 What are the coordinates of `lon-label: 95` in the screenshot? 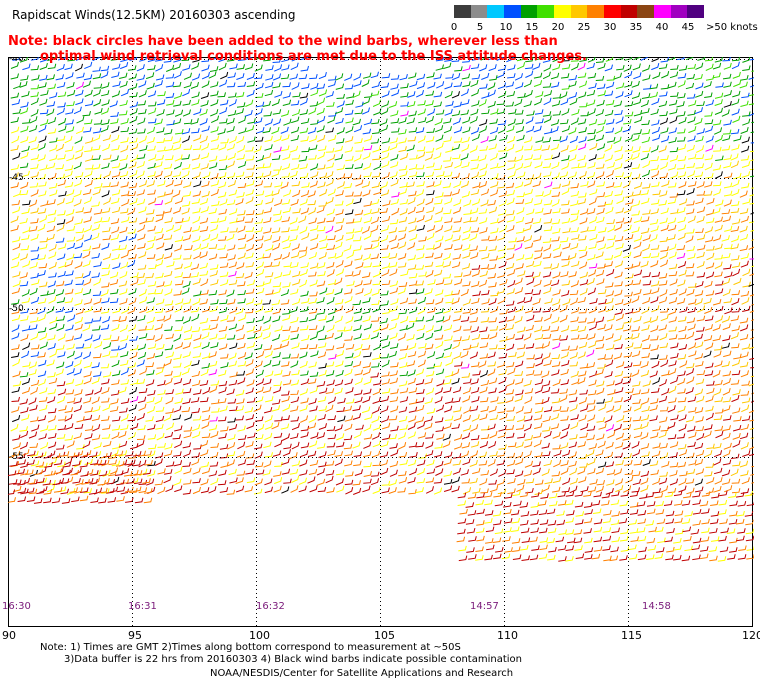 It's located at (135, 635).